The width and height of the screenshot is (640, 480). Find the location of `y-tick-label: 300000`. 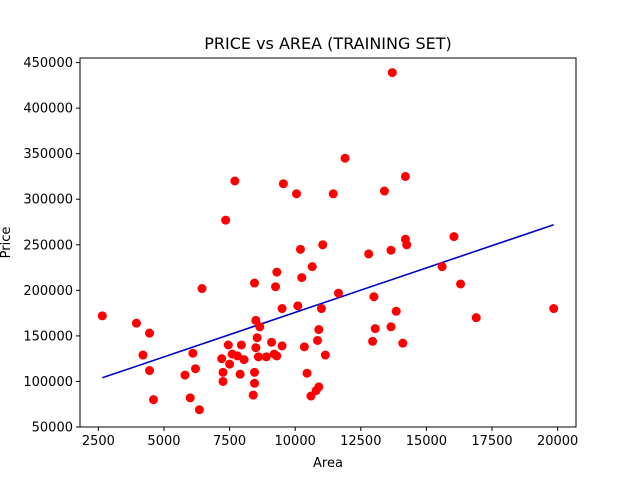

y-tick-label: 300000 is located at coordinates (48, 200).